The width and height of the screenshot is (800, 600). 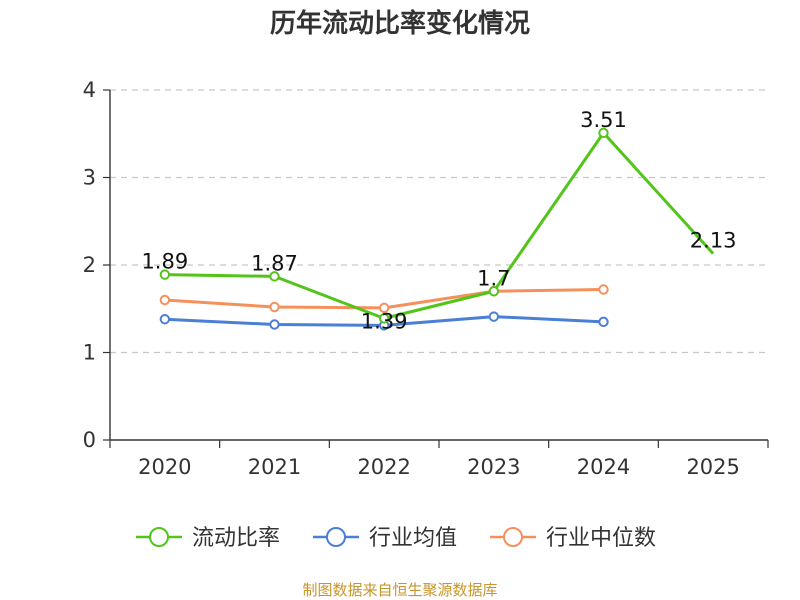 What do you see at coordinates (493, 467) in the screenshot?
I see `x-tick-label: 2023` at bounding box center [493, 467].